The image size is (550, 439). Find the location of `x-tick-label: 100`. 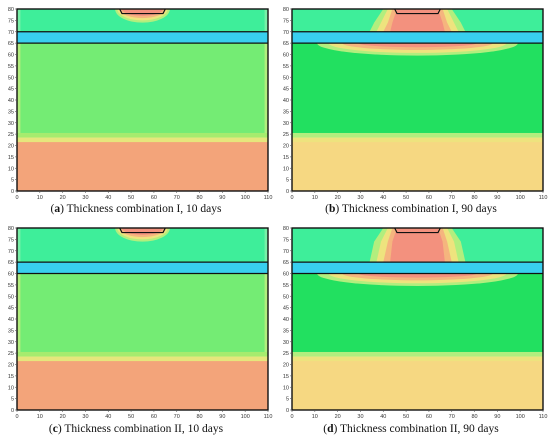

x-tick-label: 100 is located at coordinates (520, 198).